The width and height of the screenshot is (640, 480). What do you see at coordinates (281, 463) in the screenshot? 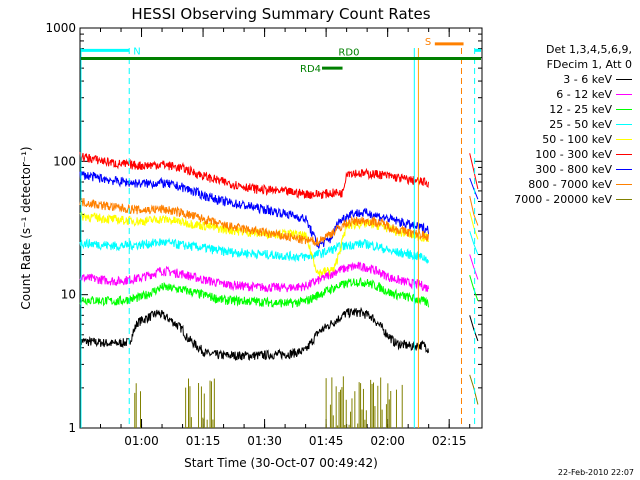
I see `x-axis-label: Start Time (30-Oct-07 00:49:42)` at bounding box center [281, 463].